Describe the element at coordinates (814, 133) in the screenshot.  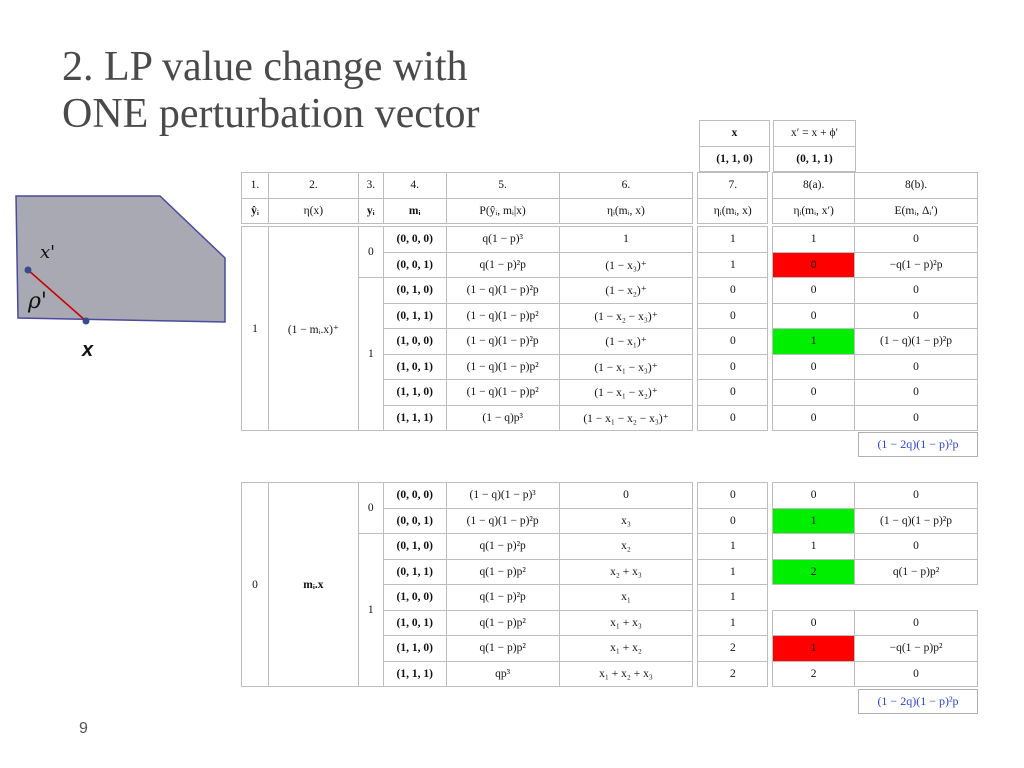
I see `top-col8-label: x′ = x + ϕ′` at that location.